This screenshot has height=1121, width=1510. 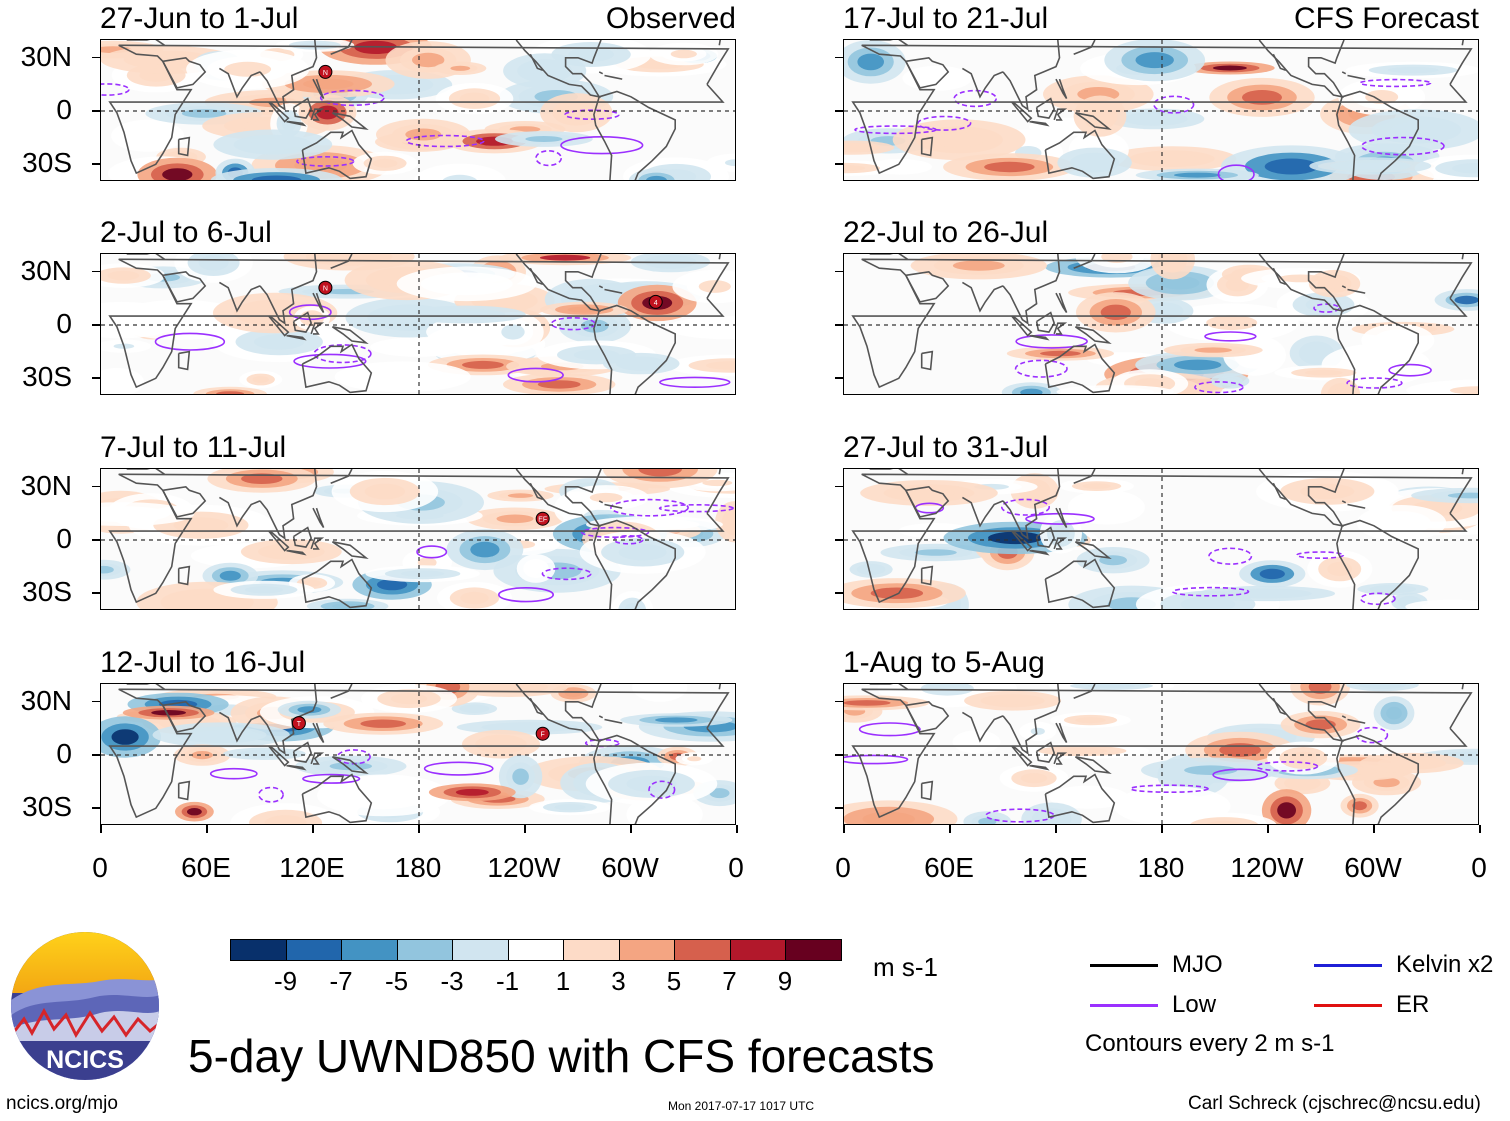 I want to click on storm-label: F, so click(x=543, y=735).